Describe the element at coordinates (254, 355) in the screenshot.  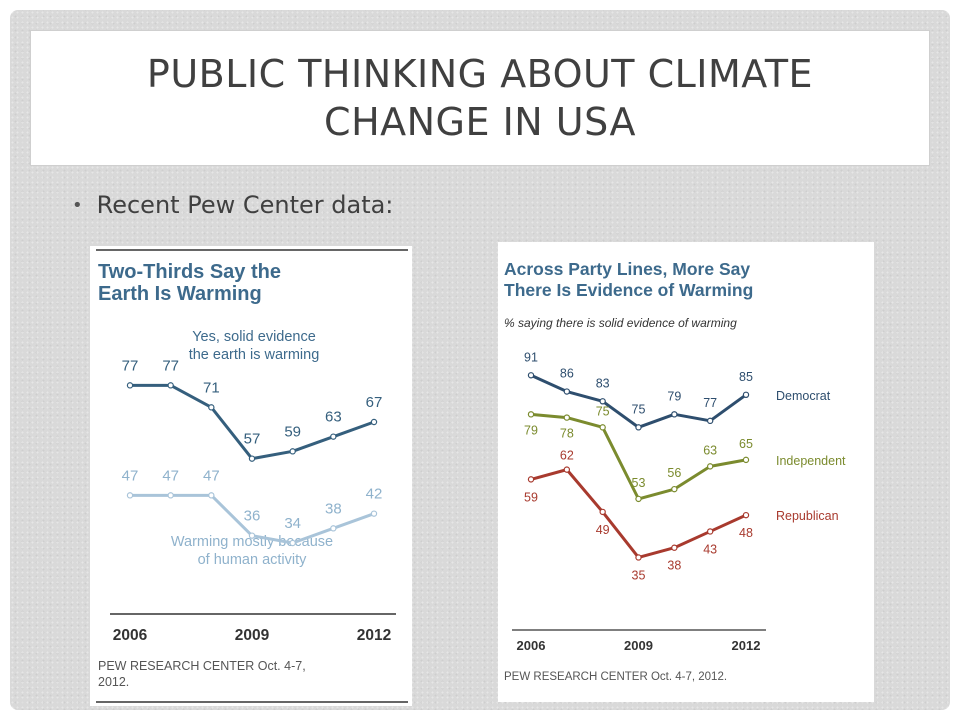
I see `series1-label-line2: the earth is warming` at that location.